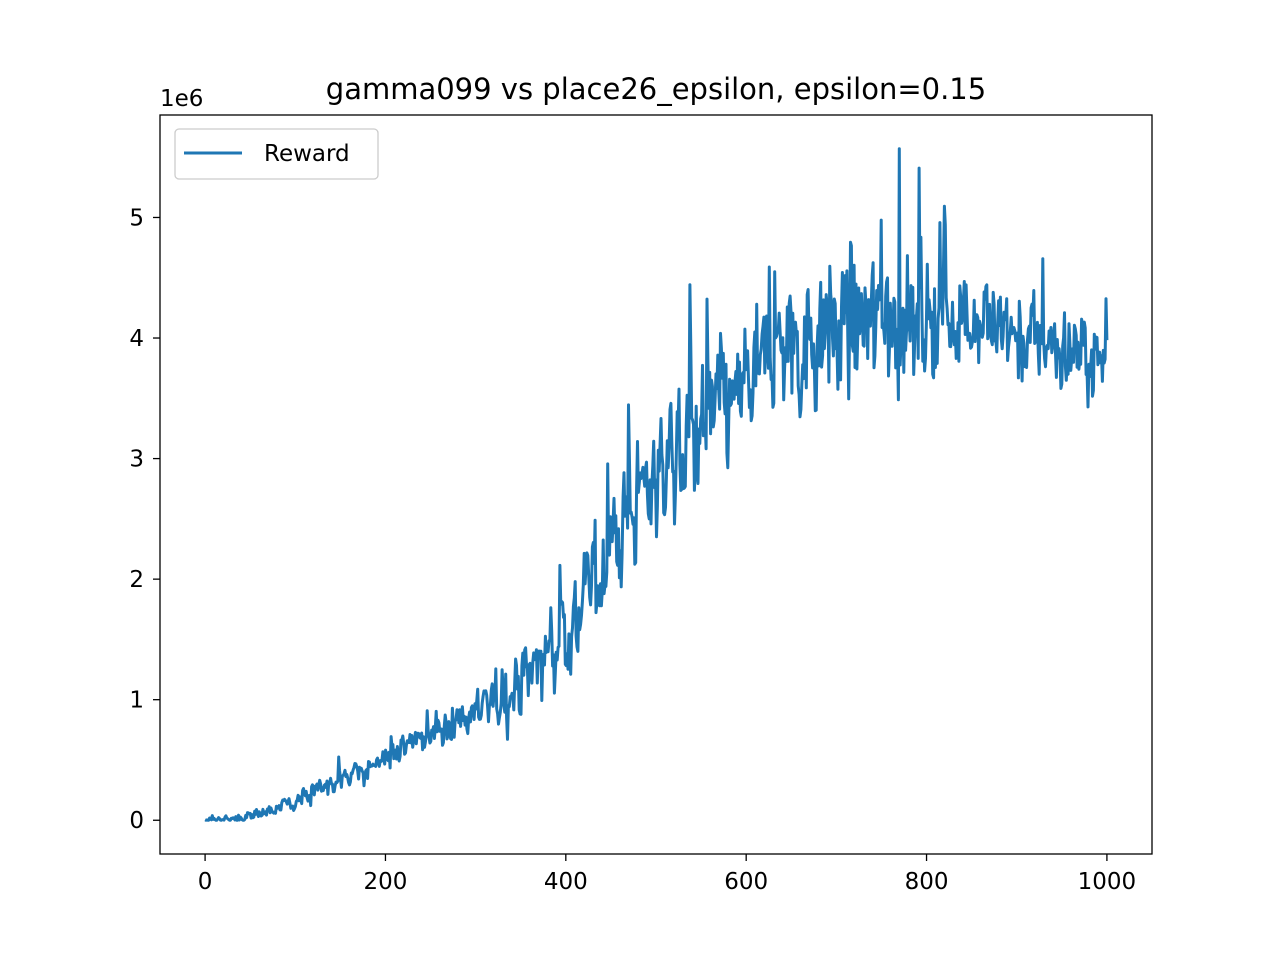 This screenshot has height=960, width=1280. What do you see at coordinates (136, 701) in the screenshot?
I see `y-tick-label: 1` at bounding box center [136, 701].